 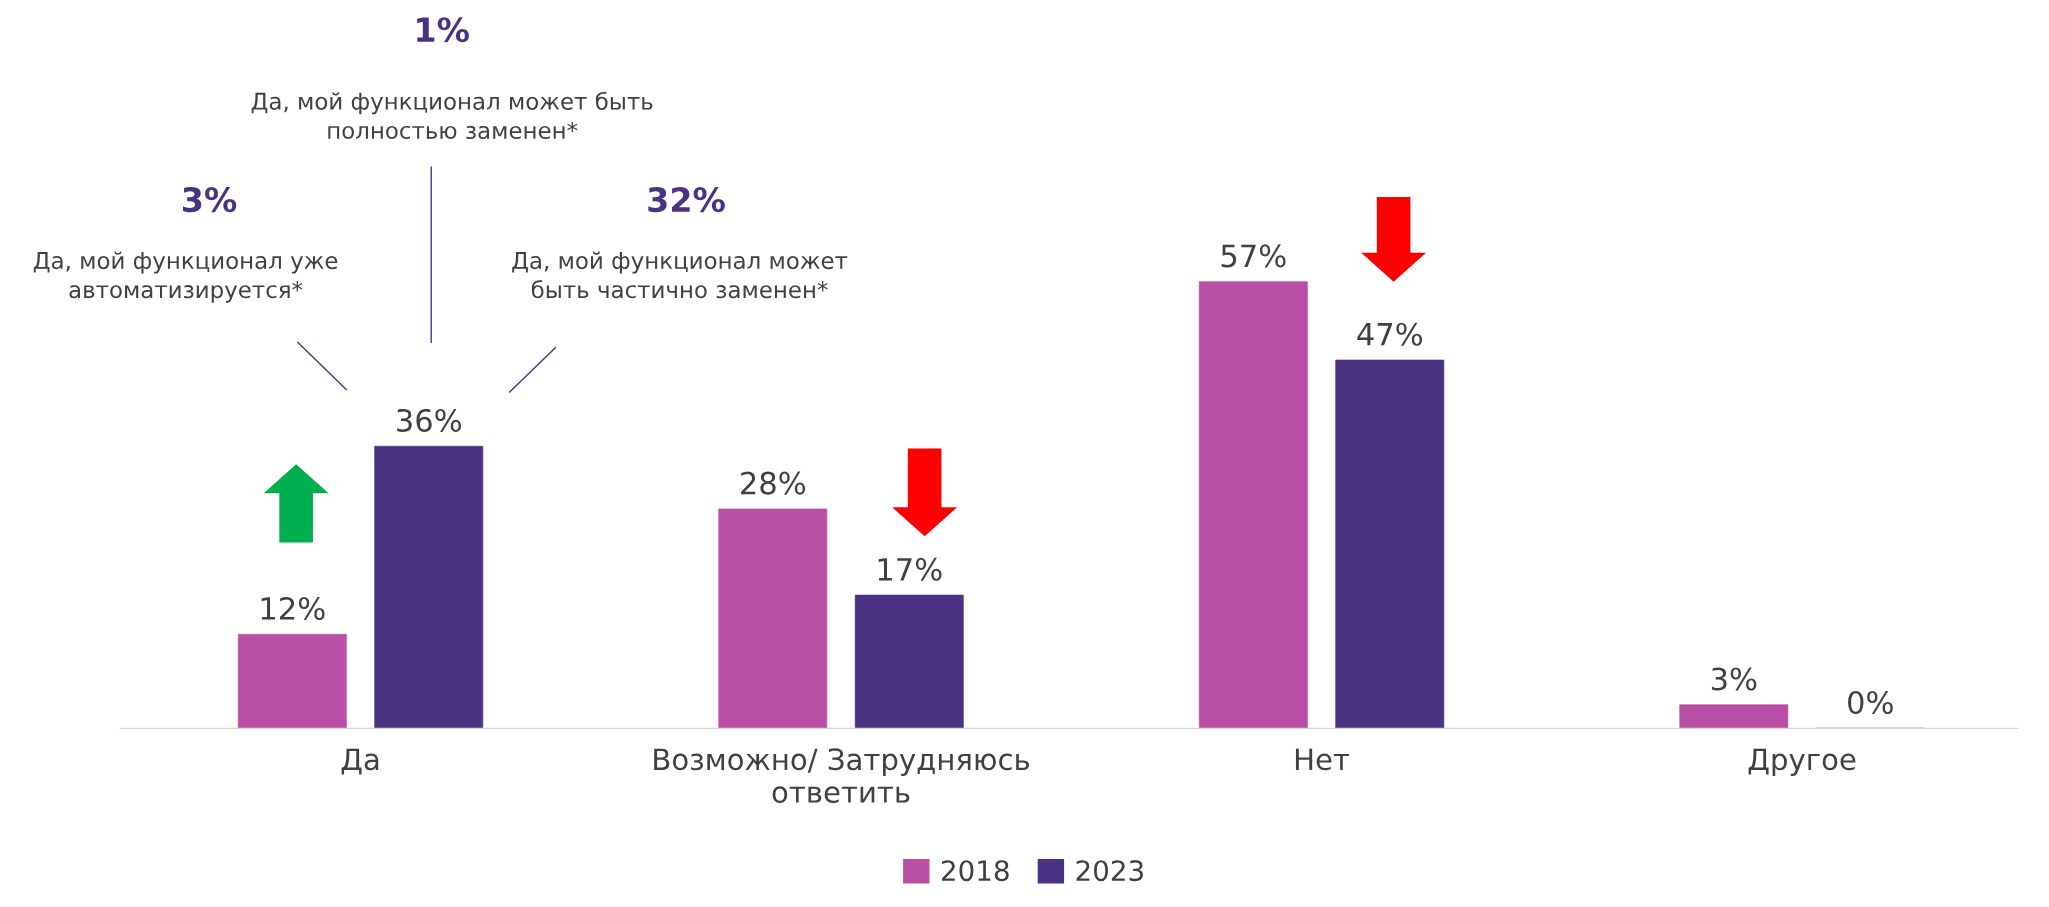 What do you see at coordinates (185, 277) in the screenshot?
I see `annotation: Да, мой функционал уже автоматизируется*` at bounding box center [185, 277].